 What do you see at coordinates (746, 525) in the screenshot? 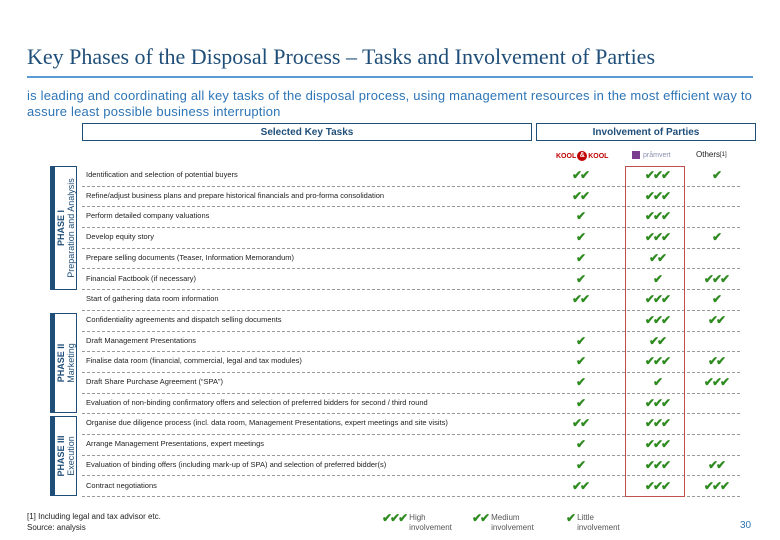
I see `page-number: 30` at bounding box center [746, 525].